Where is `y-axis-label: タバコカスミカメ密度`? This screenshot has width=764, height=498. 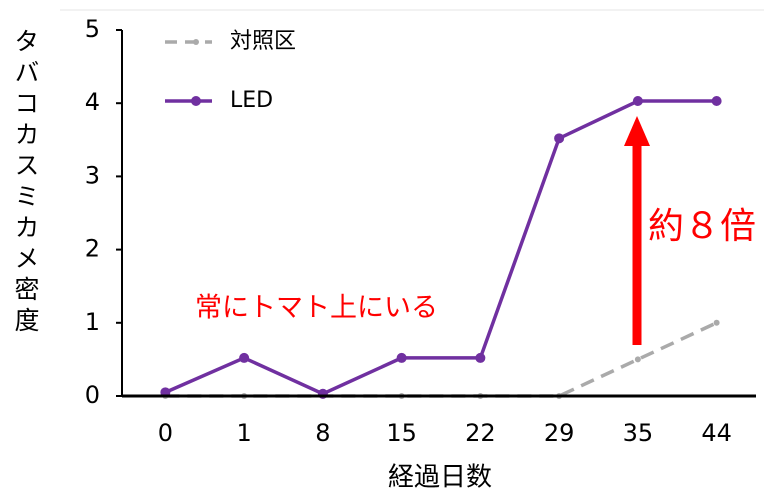
y-axis-label: タバコカスミカメ密度 is located at coordinates (25, 183).